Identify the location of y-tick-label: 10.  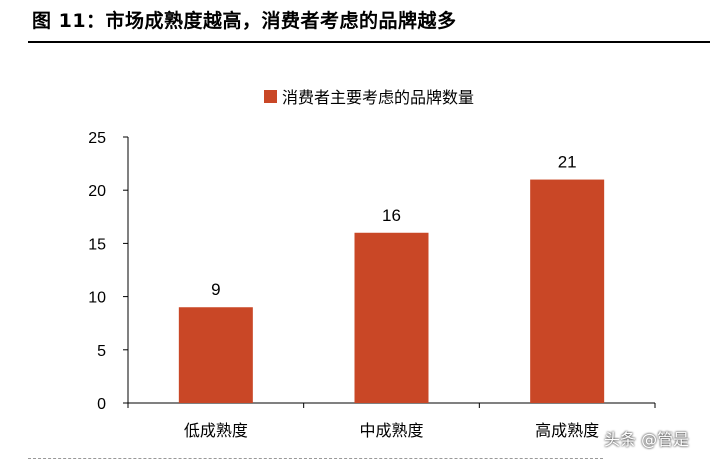
(97, 298).